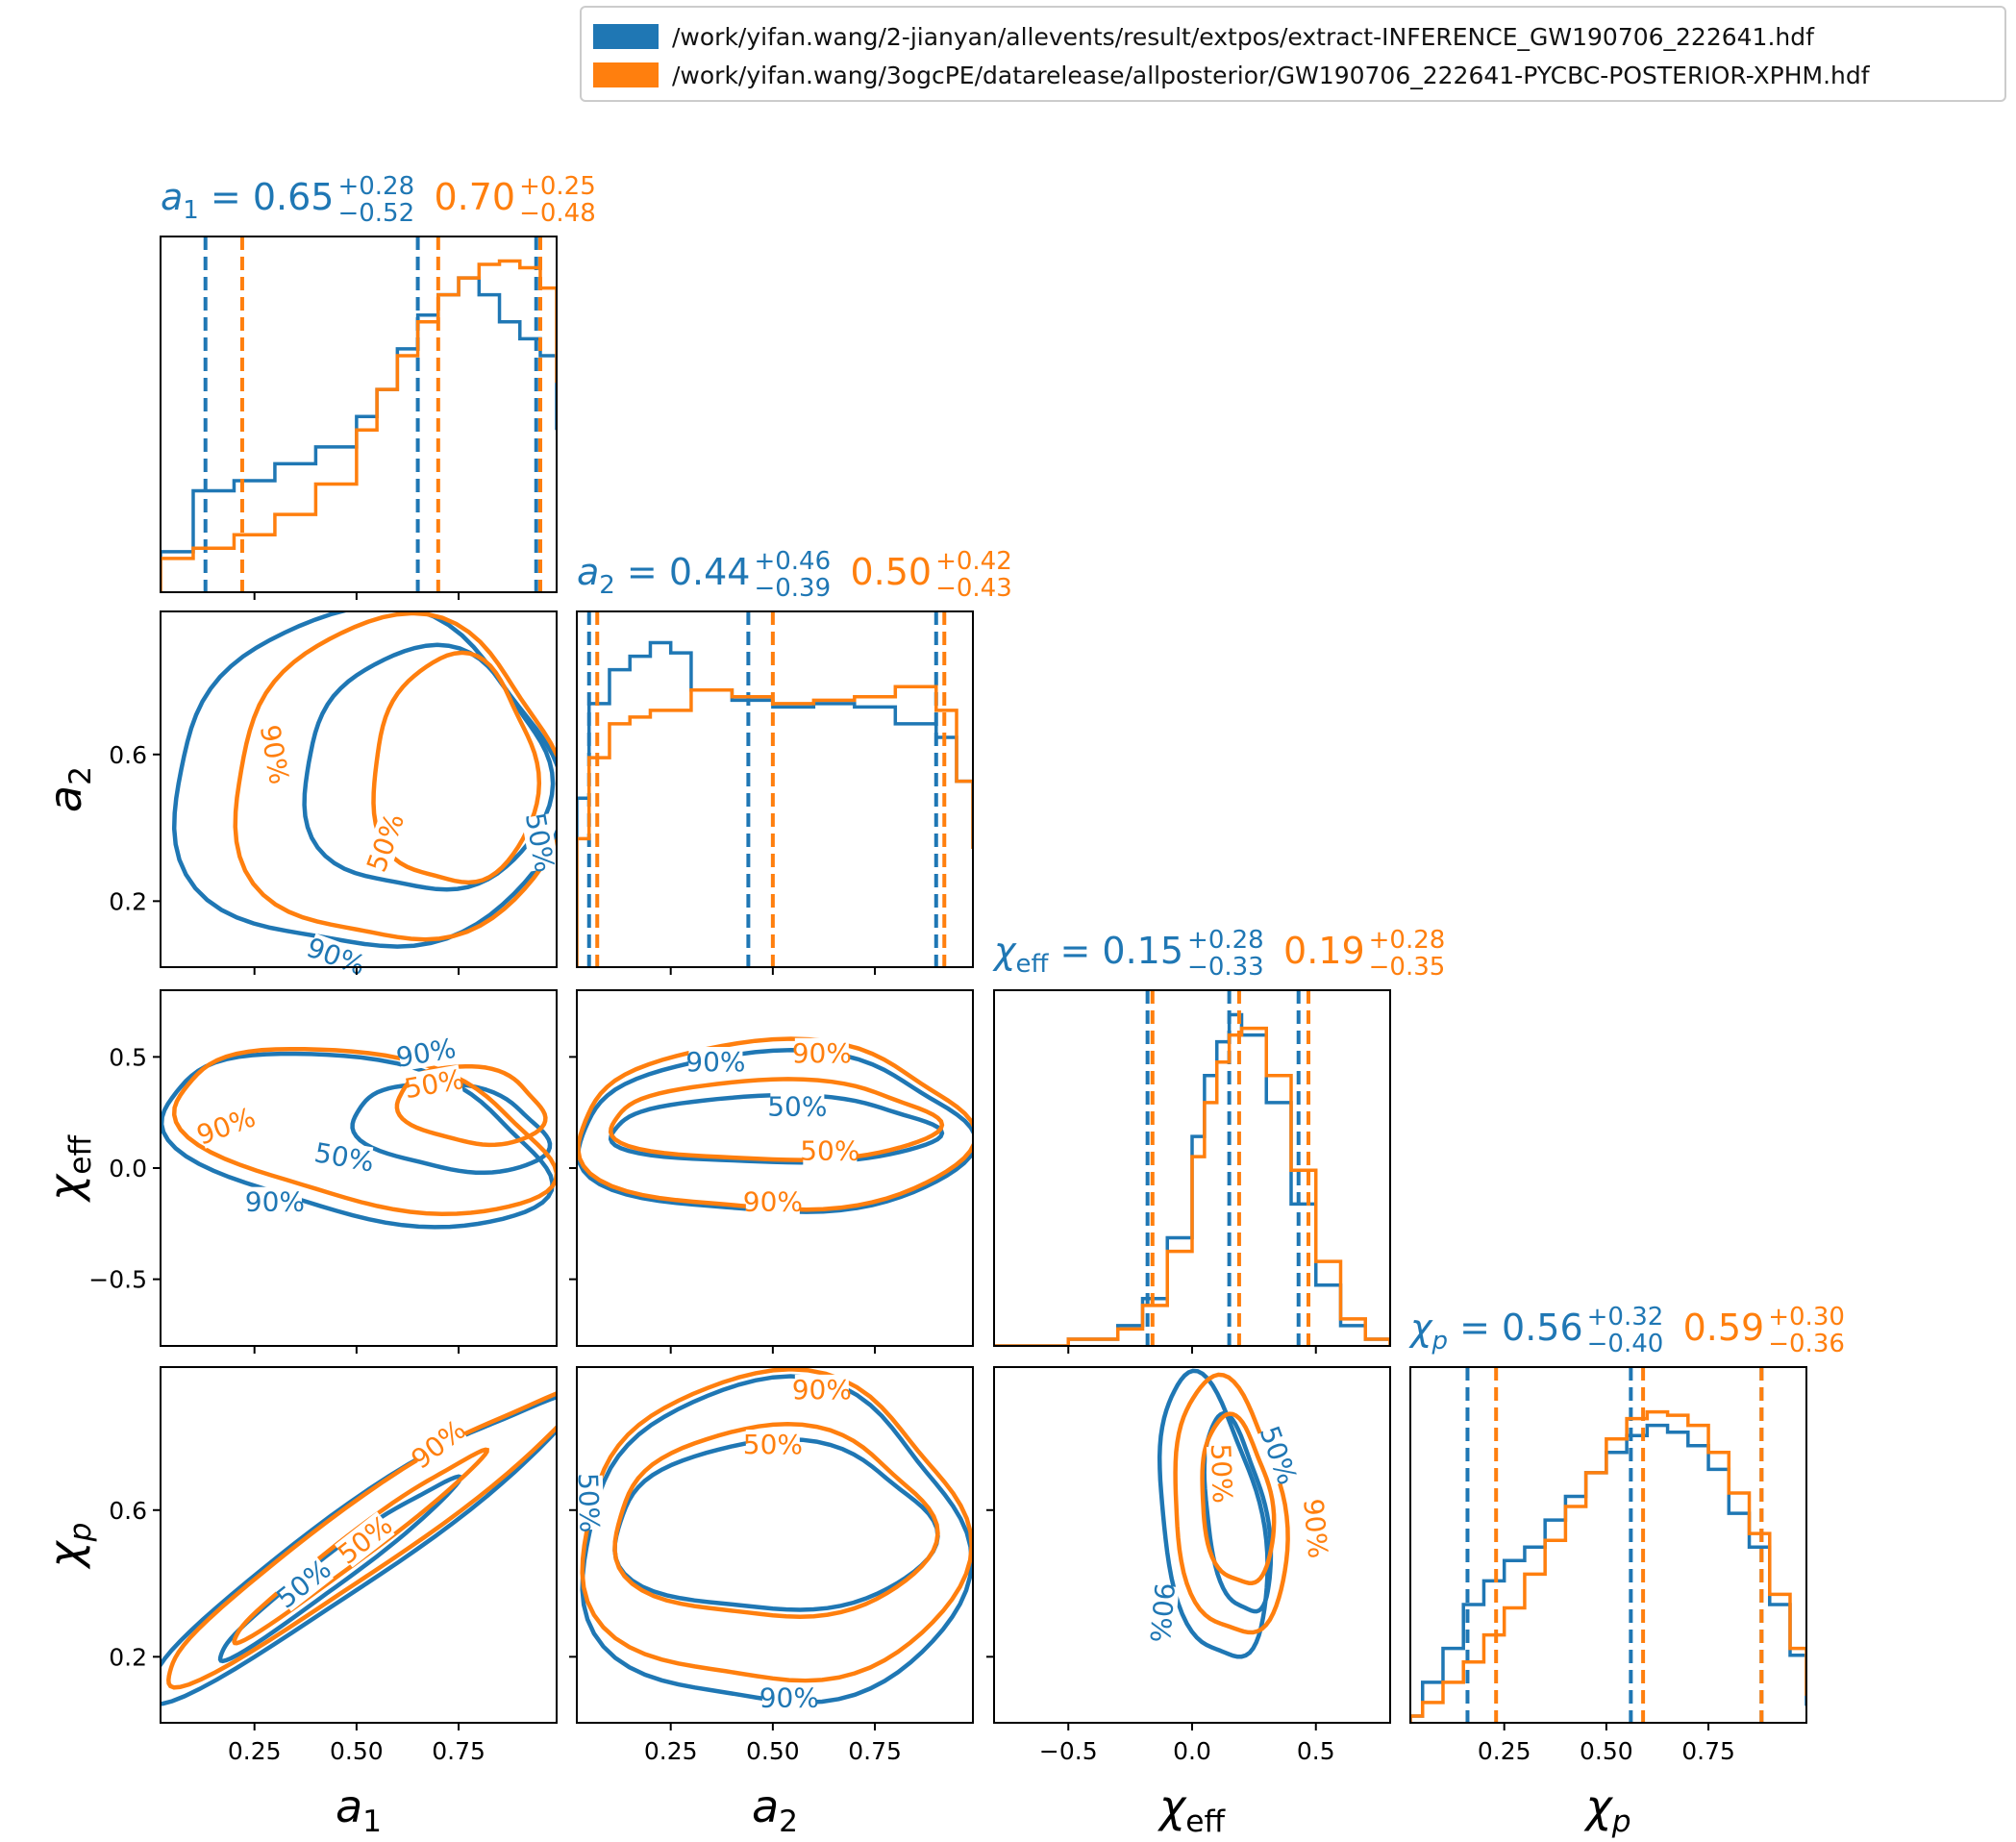  Describe the element at coordinates (1087, 954) in the screenshot. I see `title-chi_eff: χeff = 0.15` at that location.